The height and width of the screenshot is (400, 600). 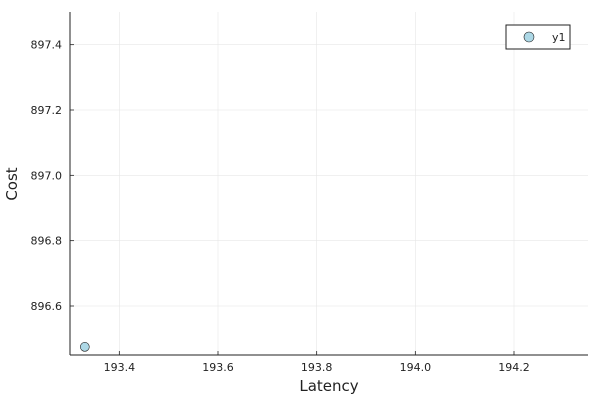 I want to click on y-tick-label-3: 897.2, so click(x=47, y=110).